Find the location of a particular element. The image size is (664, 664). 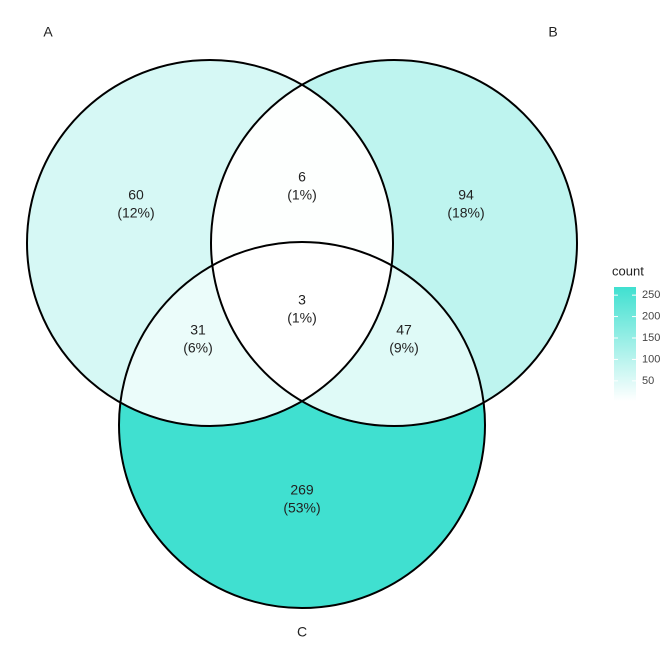

colorbar-tick-label: 150 is located at coordinates (651, 338).